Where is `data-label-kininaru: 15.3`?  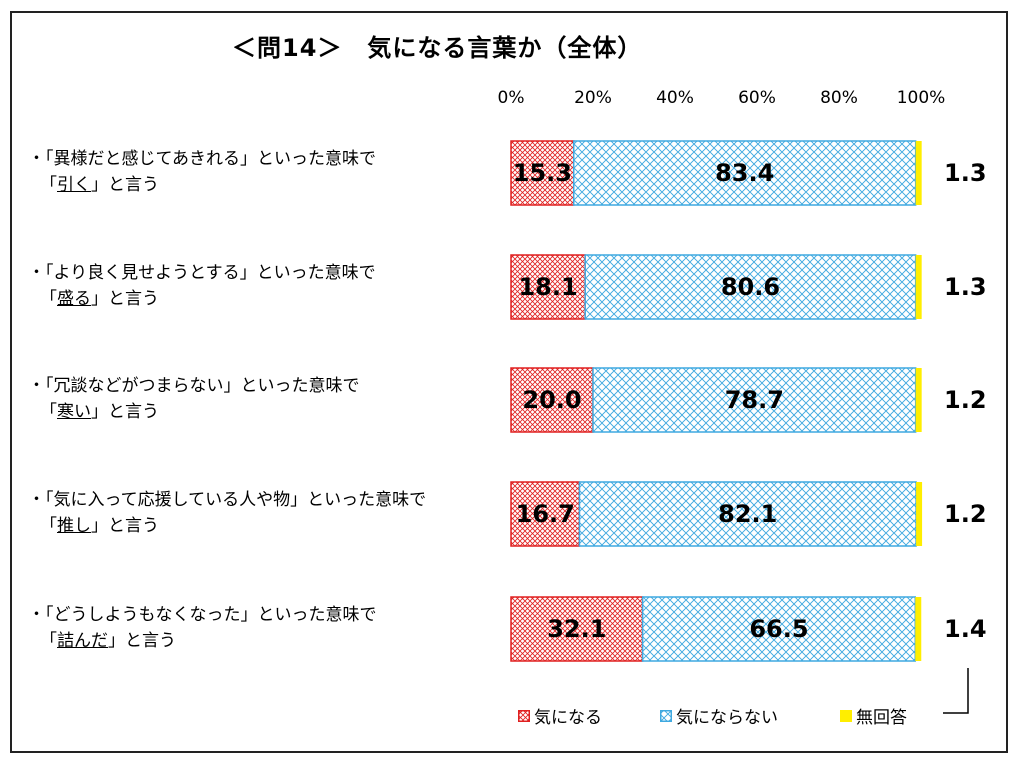
data-label-kininaru: 15.3 is located at coordinates (542, 173).